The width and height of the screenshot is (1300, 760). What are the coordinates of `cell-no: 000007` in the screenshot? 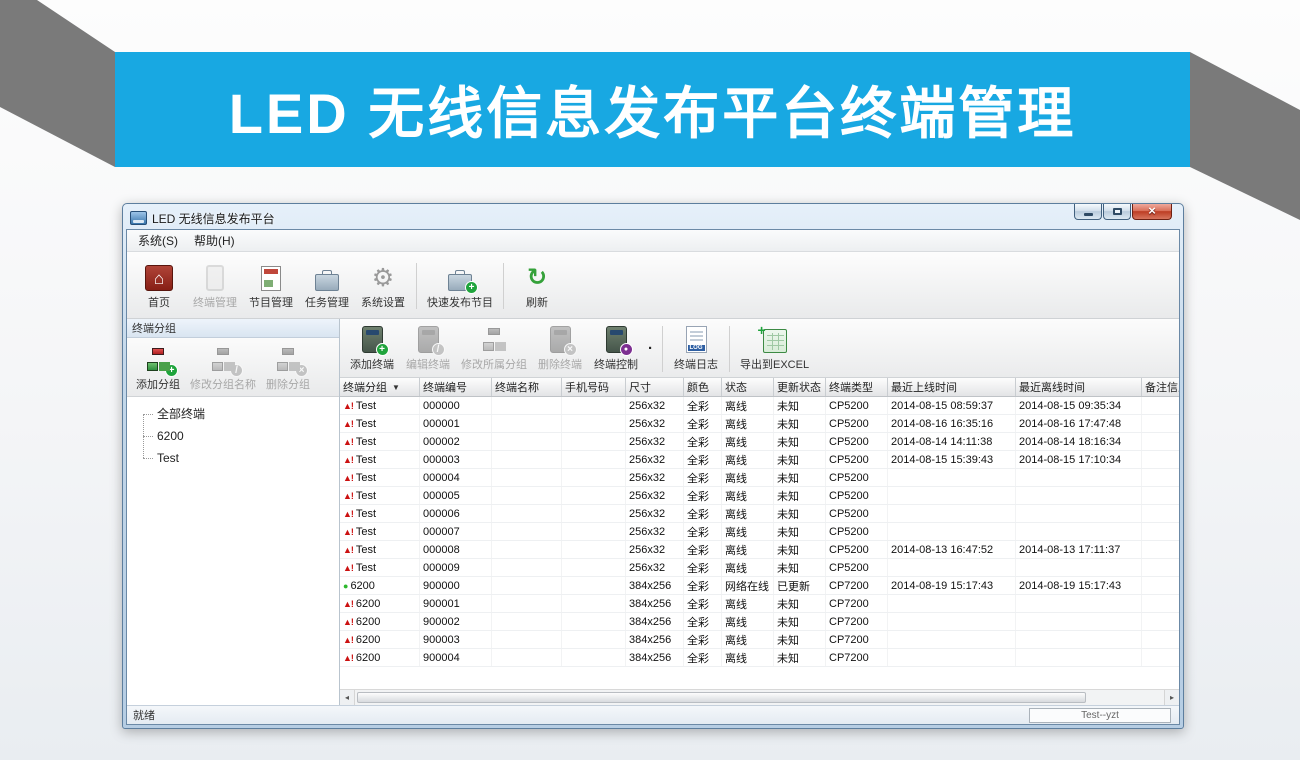 It's located at (456, 531).